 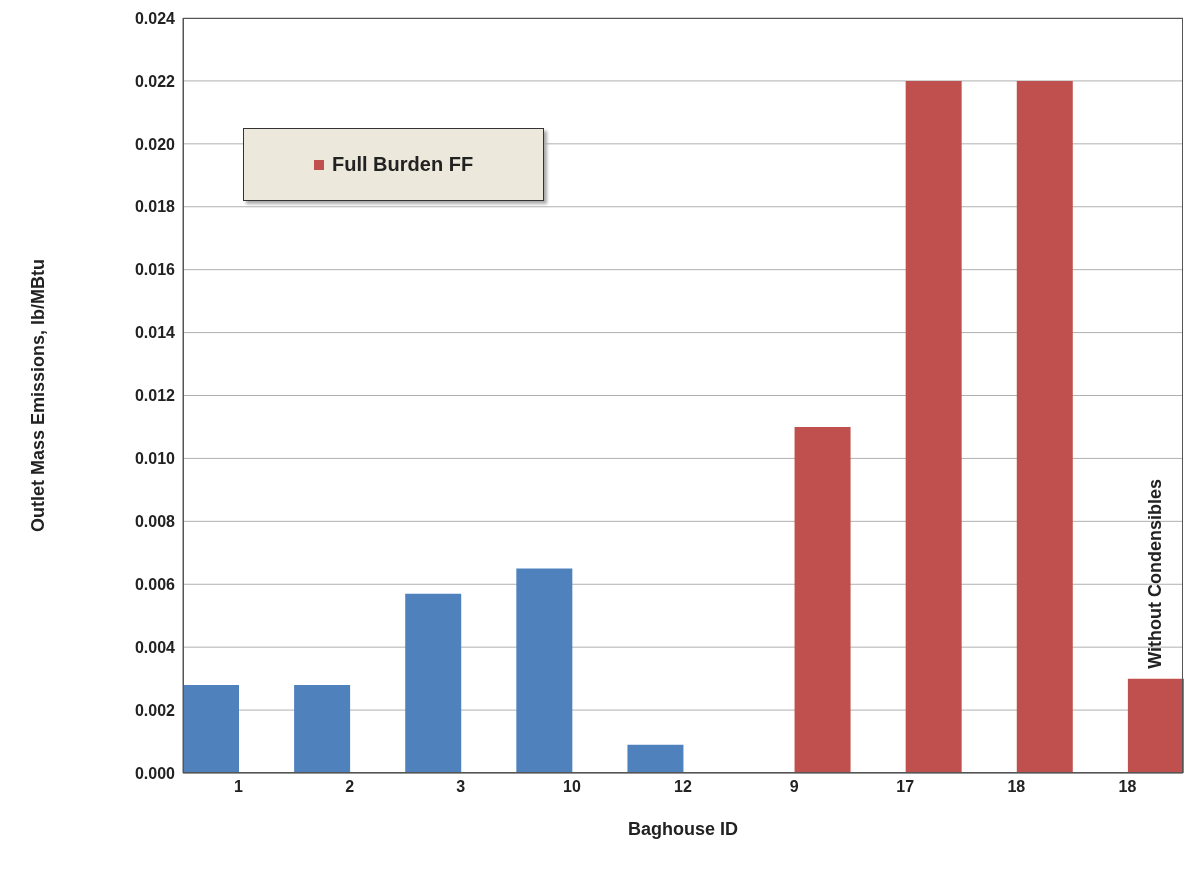 What do you see at coordinates (155, 144) in the screenshot?
I see `y-tick-label: 0.020` at bounding box center [155, 144].